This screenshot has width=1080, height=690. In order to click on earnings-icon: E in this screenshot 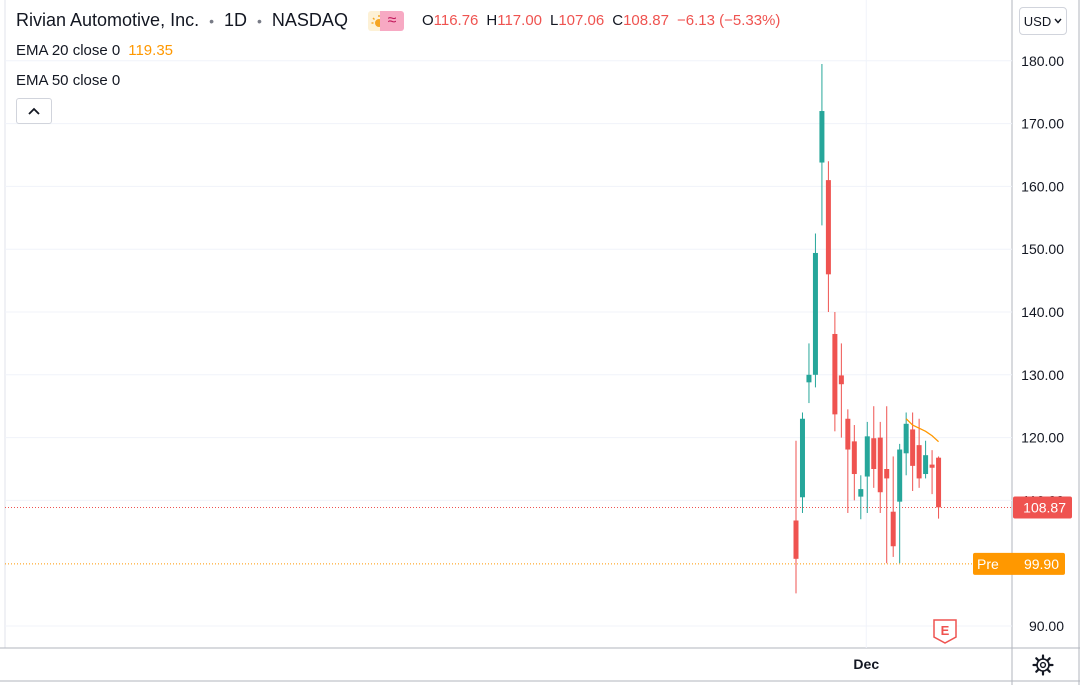, I will do `click(945, 631)`.